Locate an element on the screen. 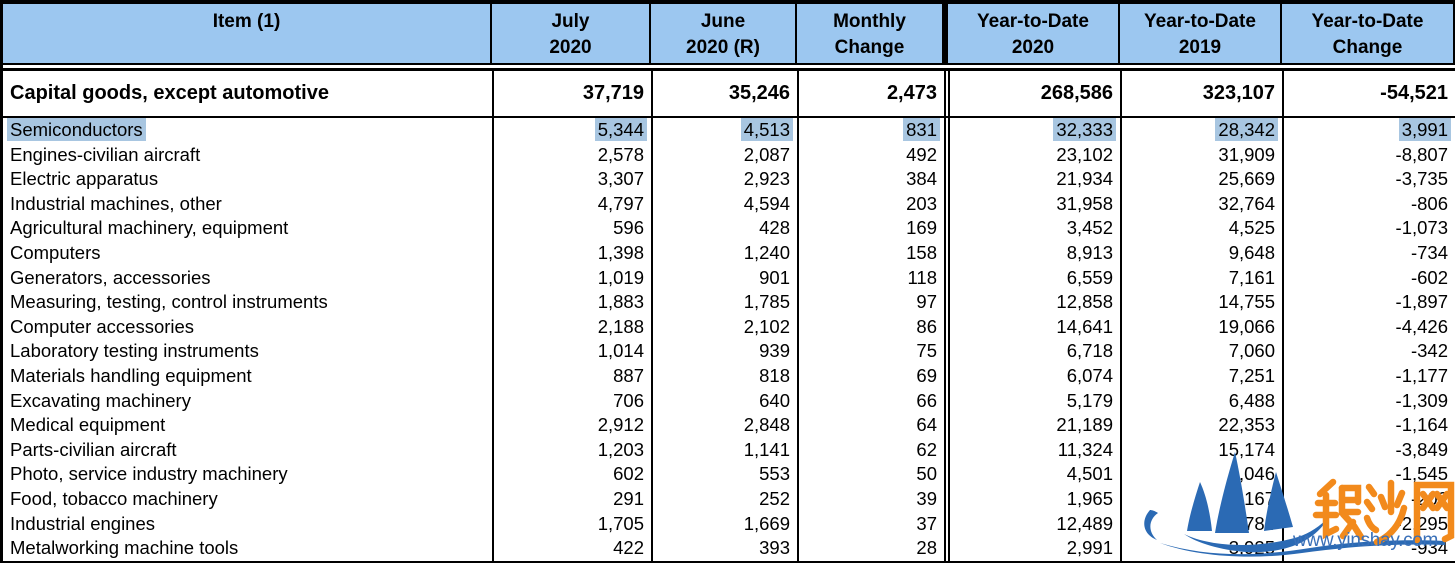  total-value-ytd-2019: 323,107 is located at coordinates (1238, 93).